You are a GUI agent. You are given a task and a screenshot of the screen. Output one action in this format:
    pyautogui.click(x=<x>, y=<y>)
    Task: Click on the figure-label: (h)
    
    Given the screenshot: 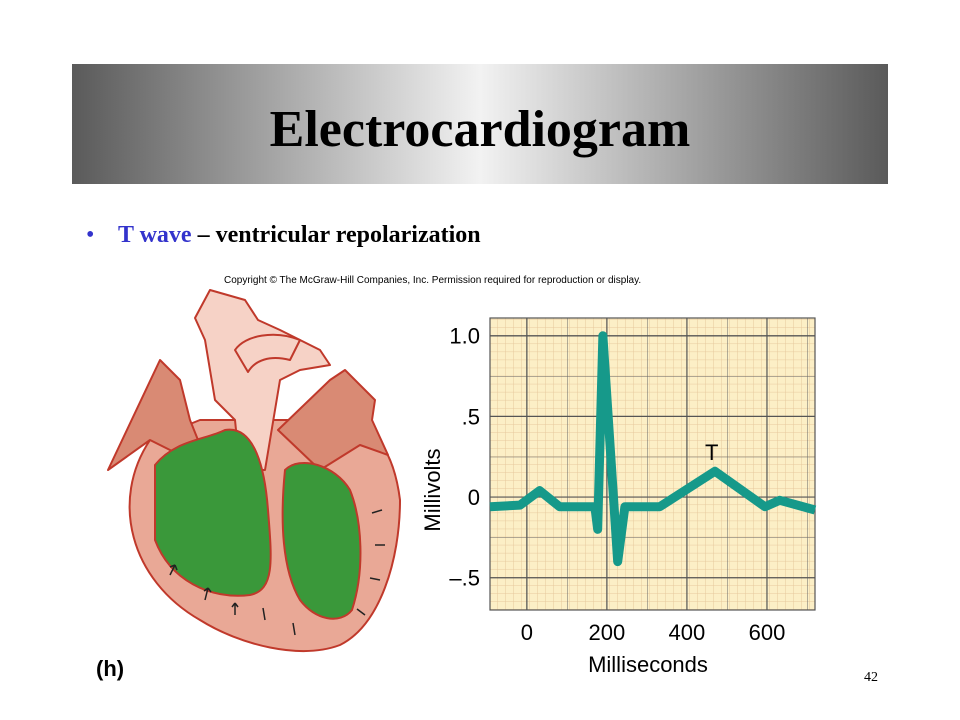 What is the action you would take?
    pyautogui.click(x=110, y=668)
    